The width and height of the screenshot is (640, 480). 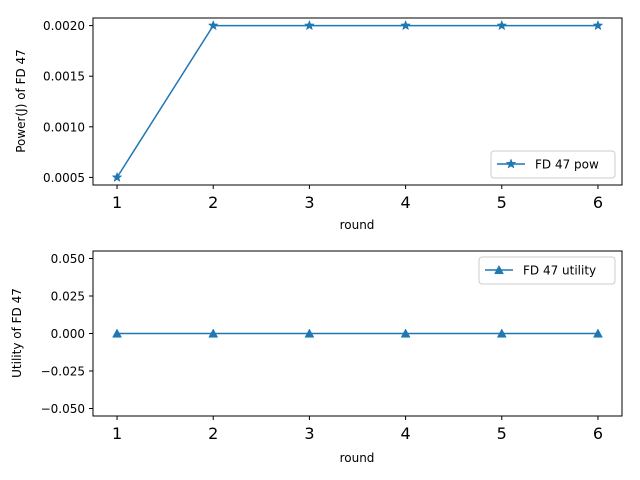 I want to click on power-legend-frame, so click(x=553, y=164).